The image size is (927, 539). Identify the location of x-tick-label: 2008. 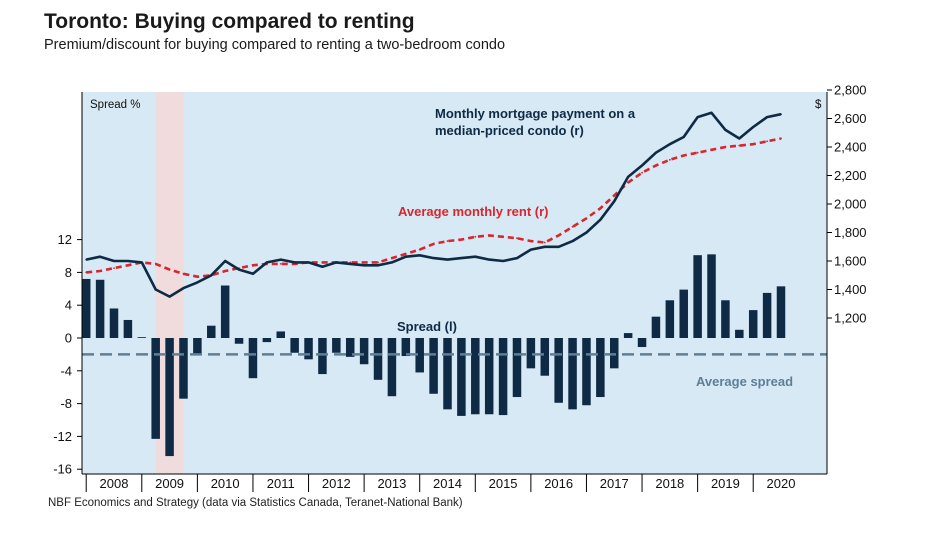
(114, 483).